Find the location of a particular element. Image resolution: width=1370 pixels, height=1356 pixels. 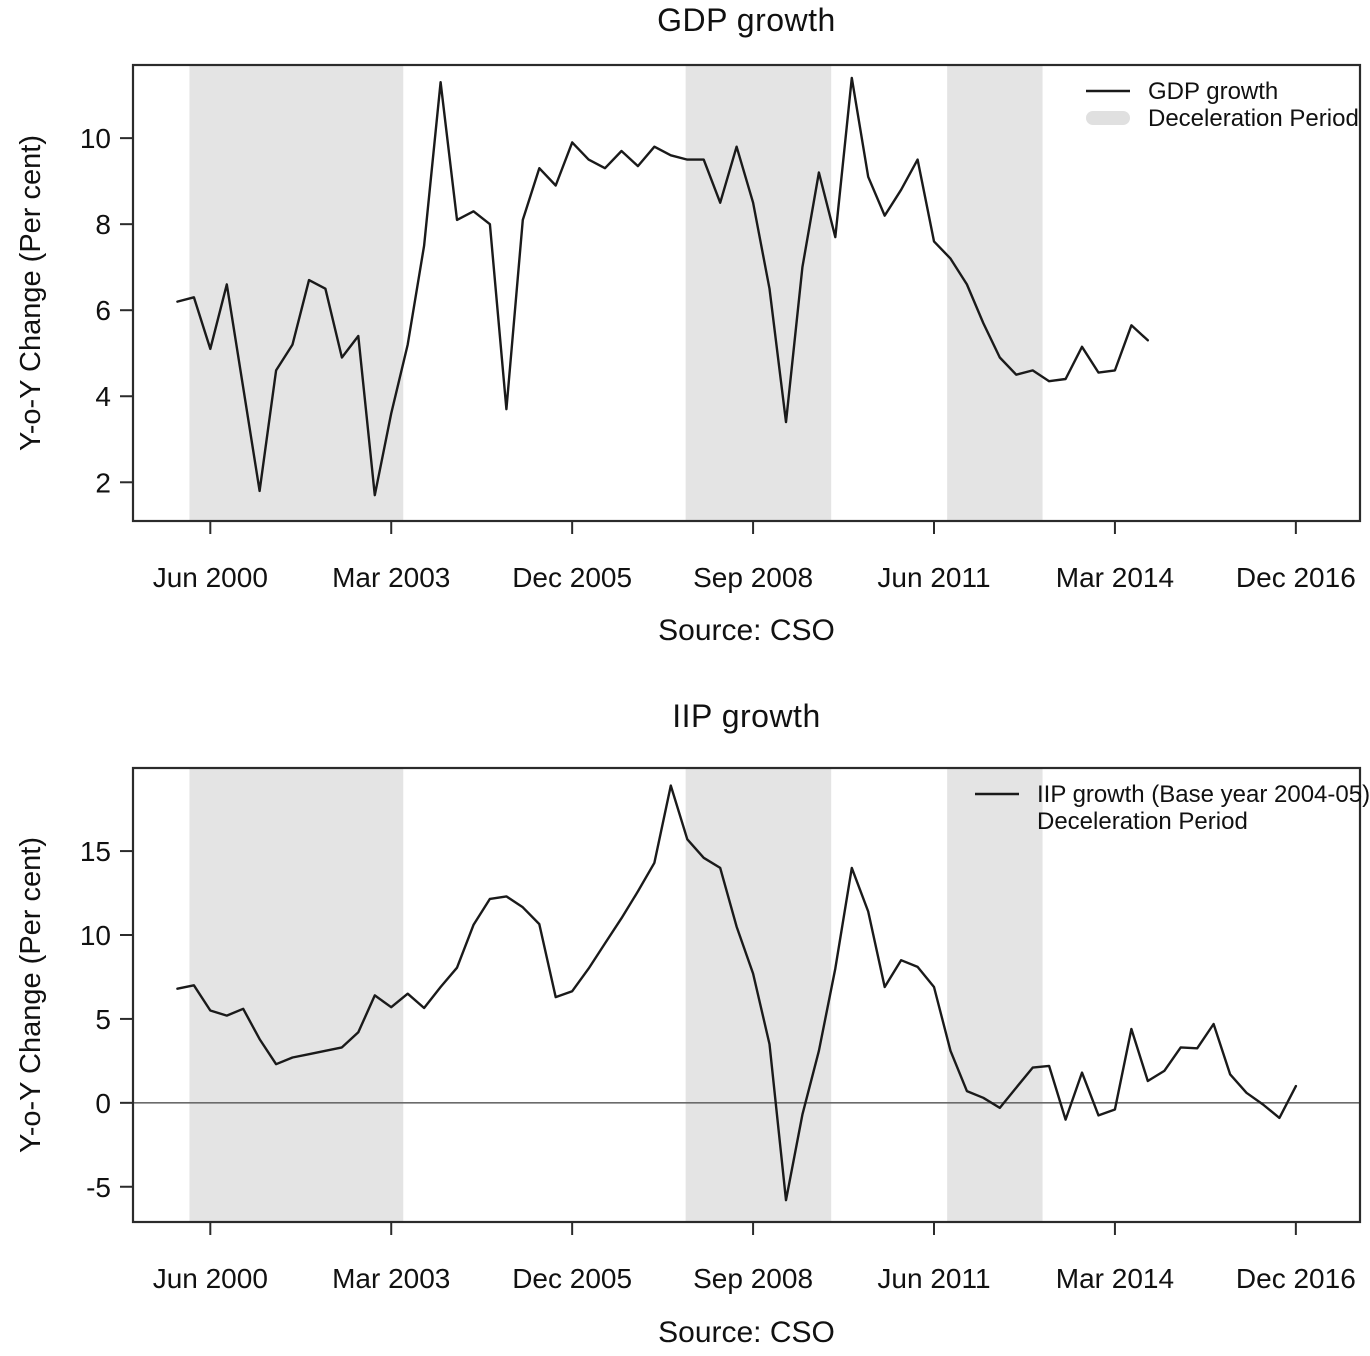

iip-legend-label: IIP growth (Base year 2004-05) is located at coordinates (1203, 794).